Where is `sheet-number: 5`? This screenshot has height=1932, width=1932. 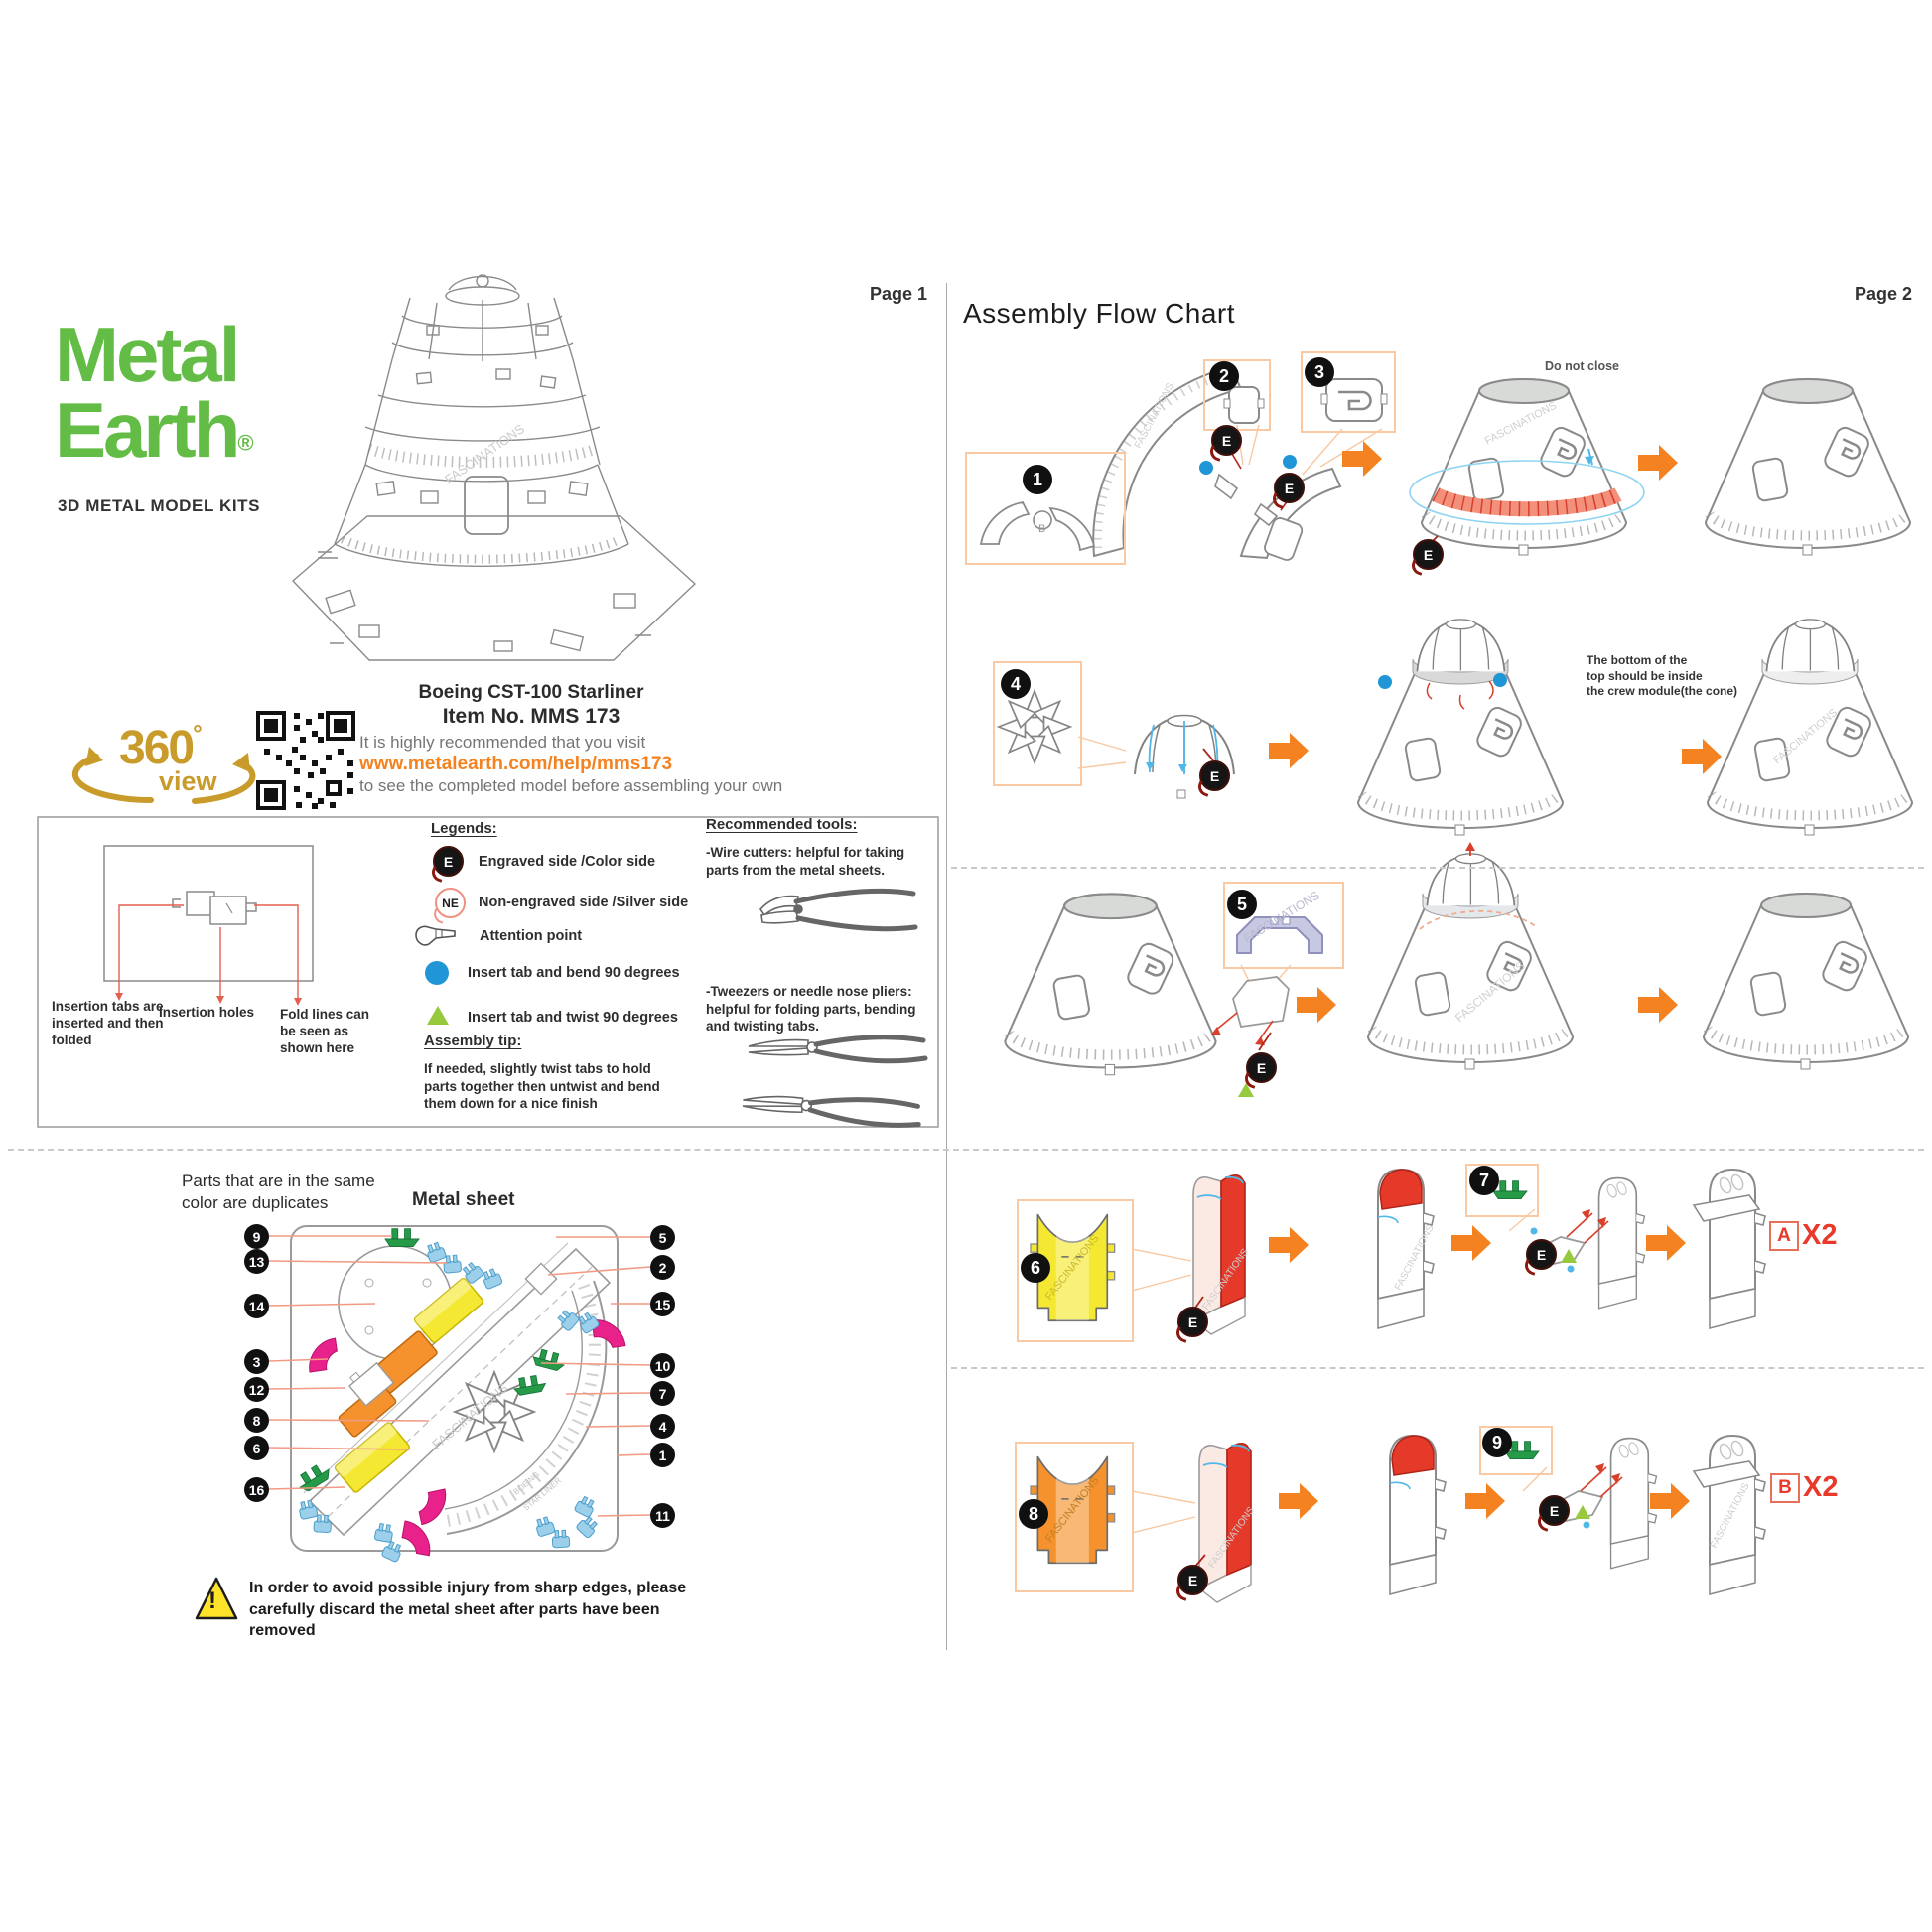
sheet-number: 5 is located at coordinates (662, 1237).